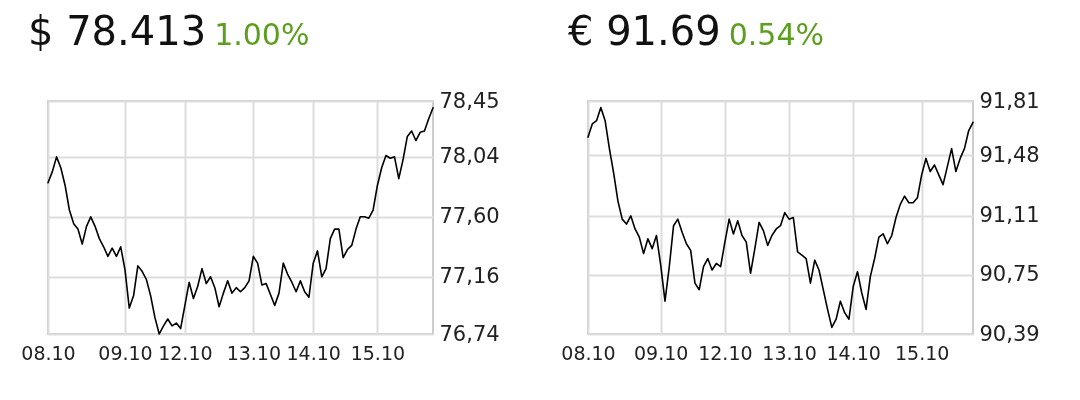  What do you see at coordinates (469, 100) in the screenshot?
I see `y-tick-label: 78,45` at bounding box center [469, 100].